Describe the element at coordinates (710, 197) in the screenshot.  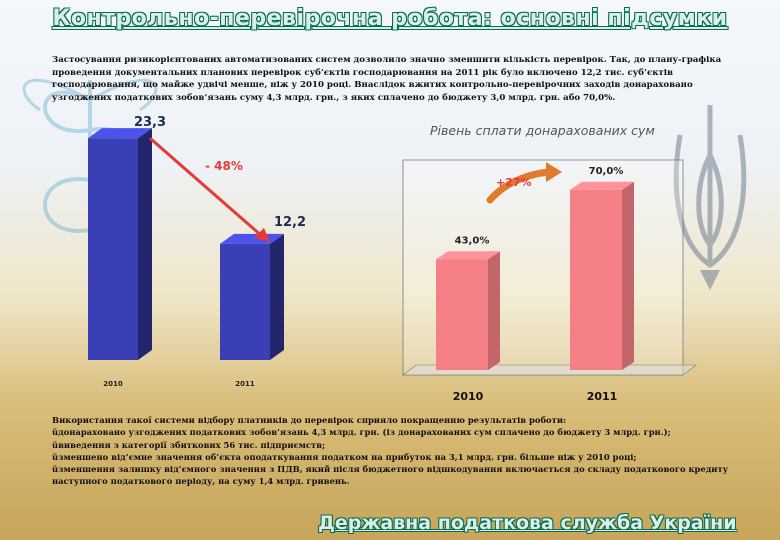
I see `trident-emblem` at that location.